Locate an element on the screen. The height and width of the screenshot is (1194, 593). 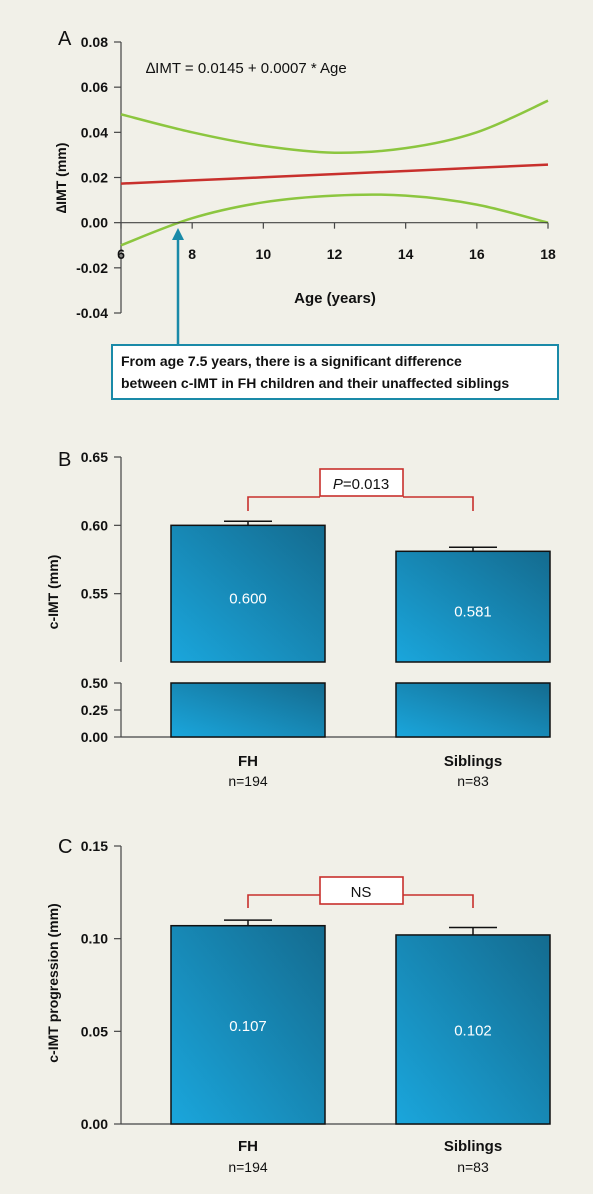
y-tick-label: 0.55 is located at coordinates (94, 594).